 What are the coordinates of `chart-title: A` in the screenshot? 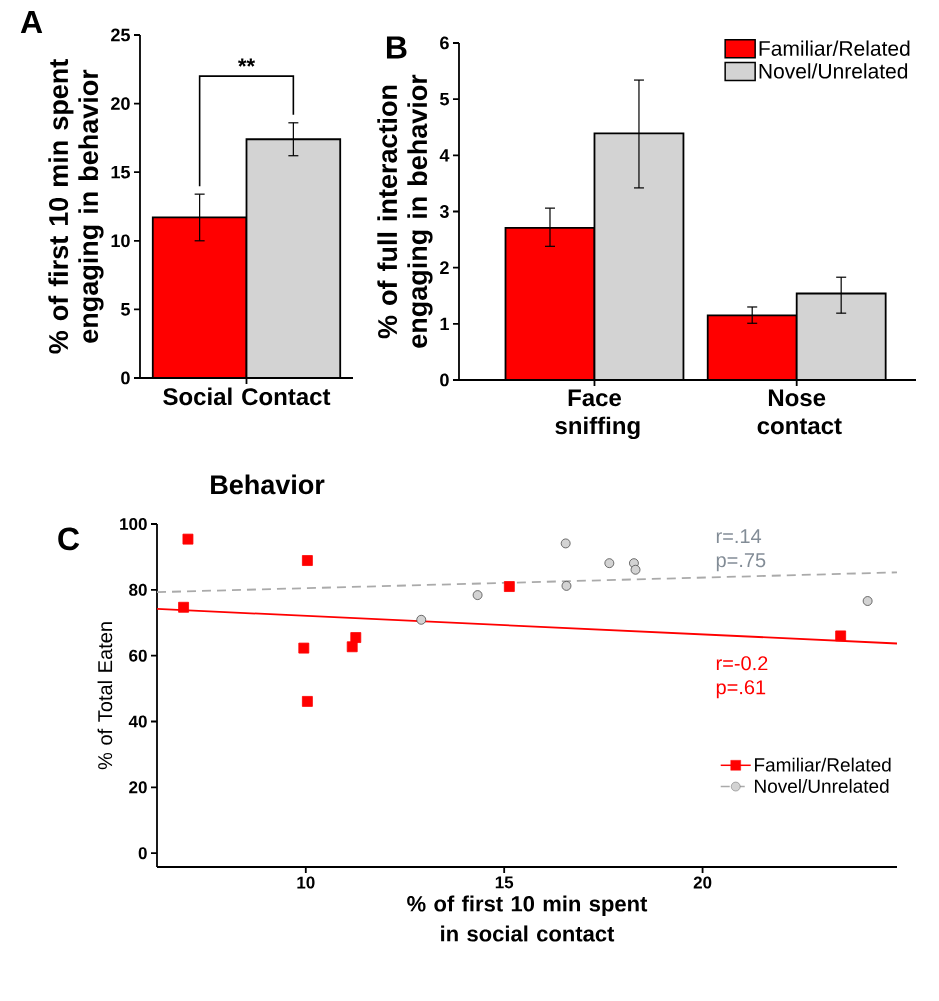 It's located at (31, 22).